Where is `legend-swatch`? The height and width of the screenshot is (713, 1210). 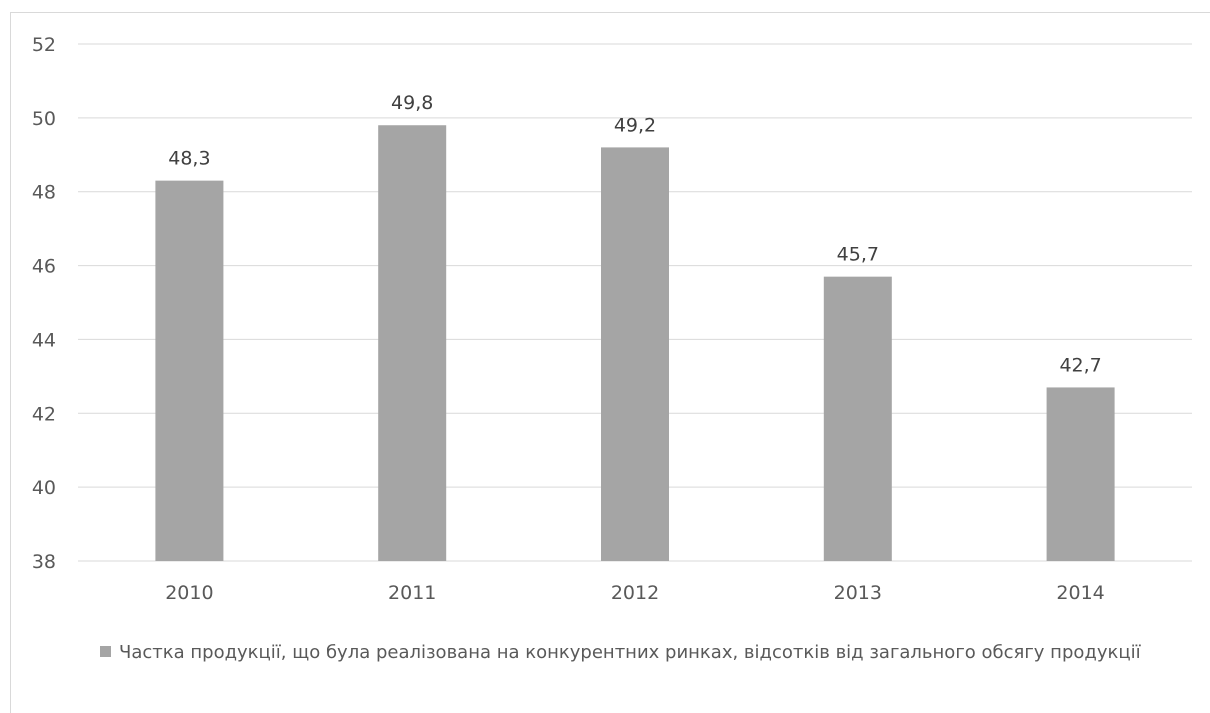
legend-swatch is located at coordinates (105, 651).